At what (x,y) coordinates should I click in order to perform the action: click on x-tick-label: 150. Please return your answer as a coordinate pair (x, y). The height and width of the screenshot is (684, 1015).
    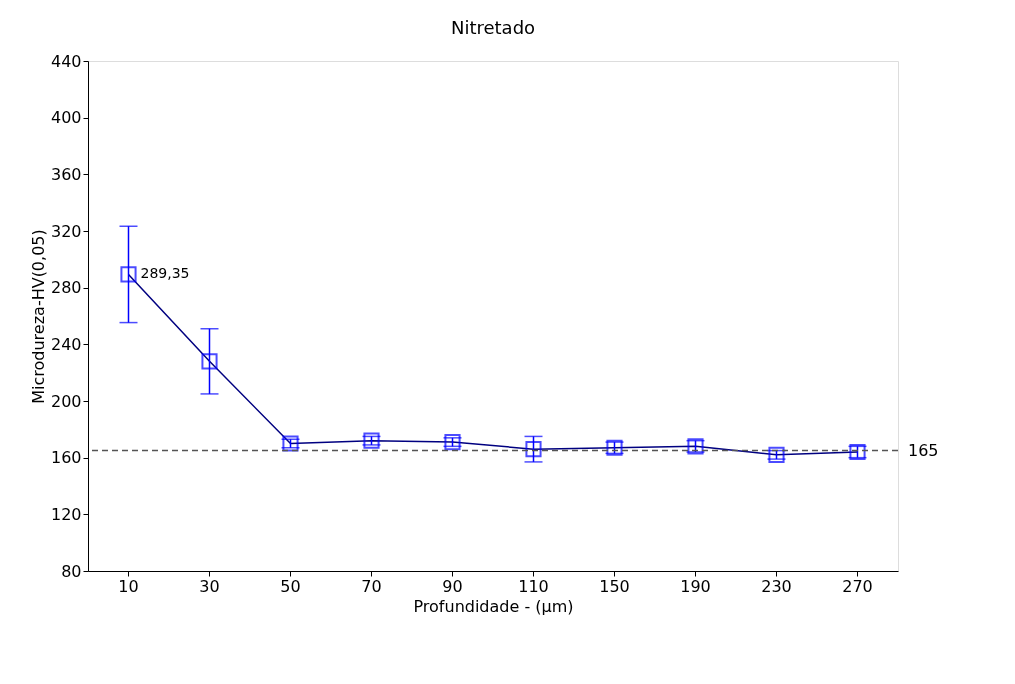
    Looking at the image, I should click on (614, 586).